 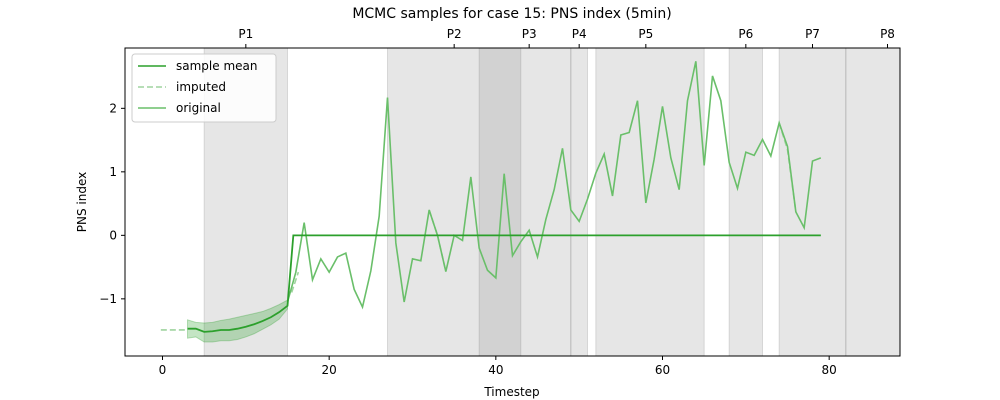 I want to click on period-label-p8: P8, so click(x=887, y=34).